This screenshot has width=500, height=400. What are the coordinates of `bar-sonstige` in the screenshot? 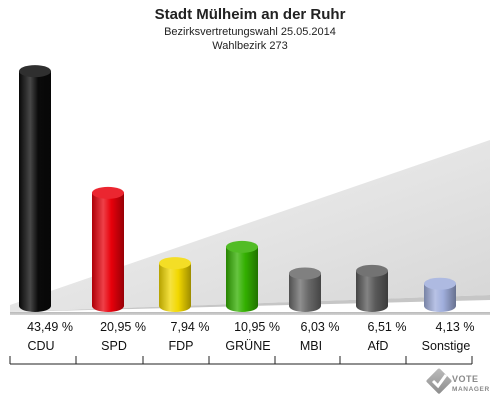 It's located at (440, 294).